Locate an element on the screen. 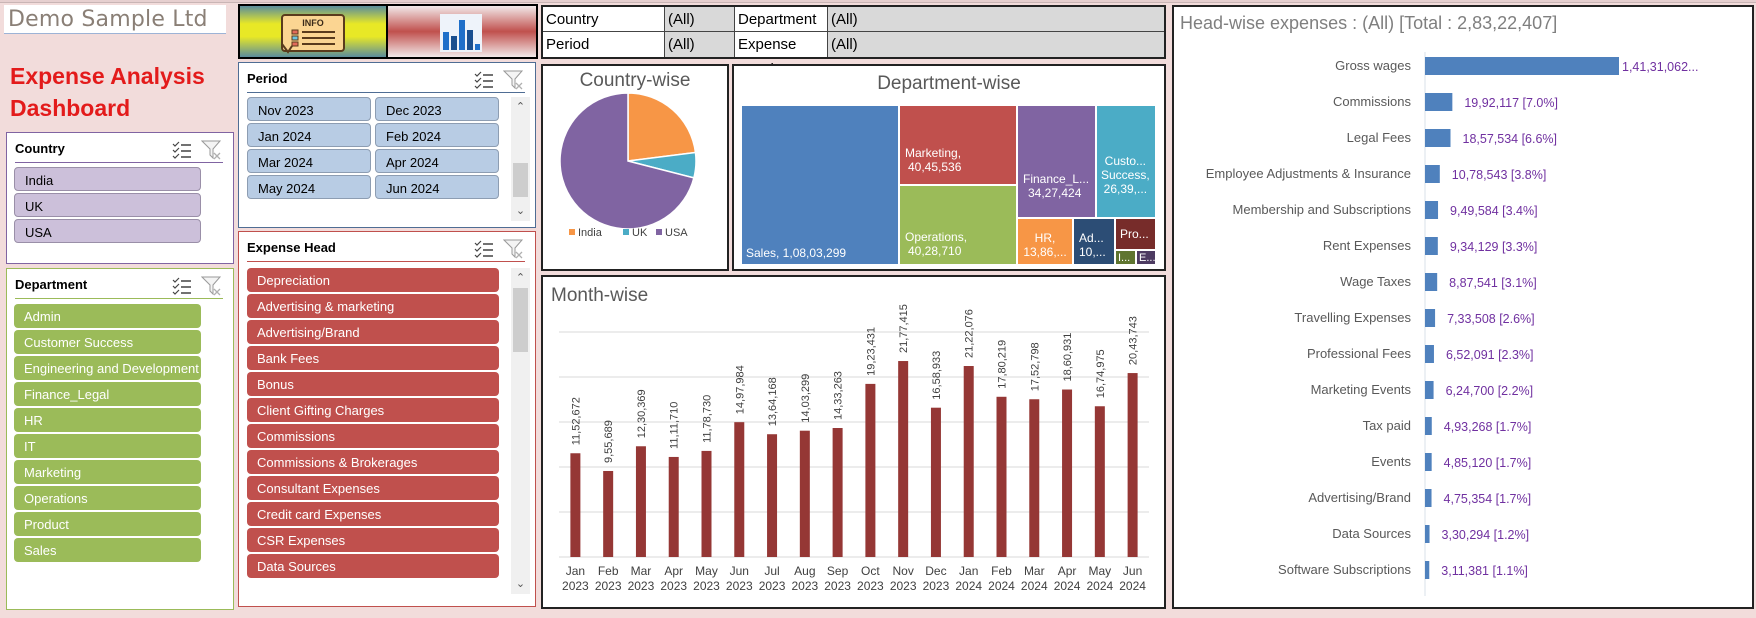 Image resolution: width=1756 pixels, height=618 pixels. slicer-header: Expense Head is located at coordinates (386, 250).